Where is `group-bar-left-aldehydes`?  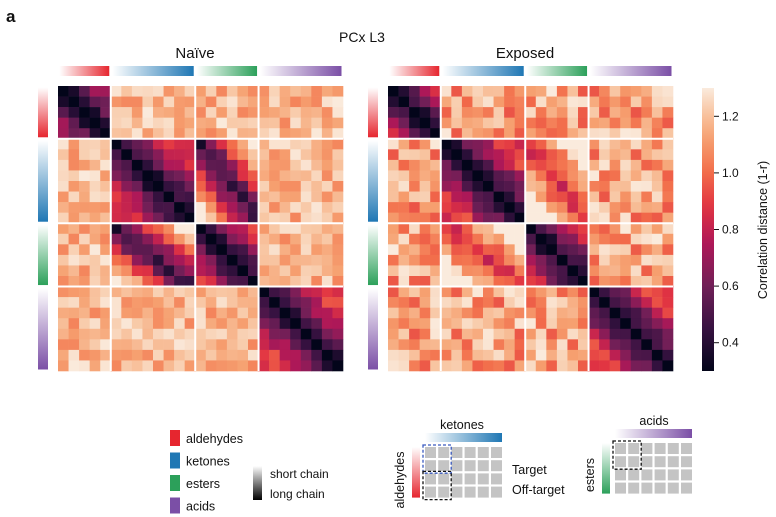 group-bar-left-aldehydes is located at coordinates (373, 112).